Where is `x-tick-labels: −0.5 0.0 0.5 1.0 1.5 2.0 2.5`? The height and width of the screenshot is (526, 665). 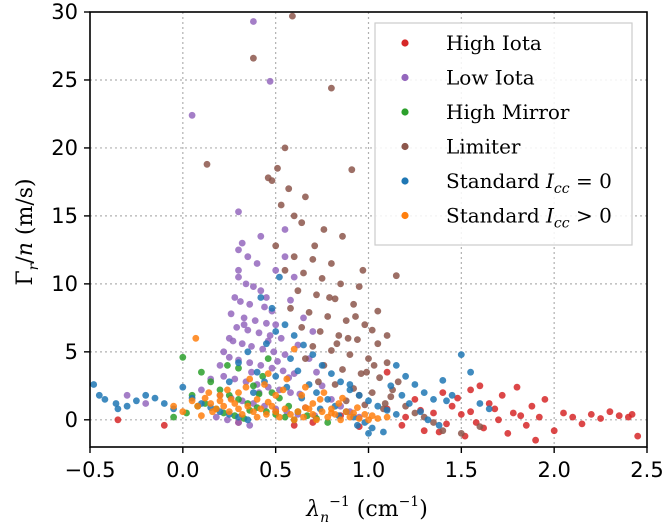 x-tick-labels: −0.5 0.0 0.5 1.0 1.5 2.0 2.5 is located at coordinates (364, 470).